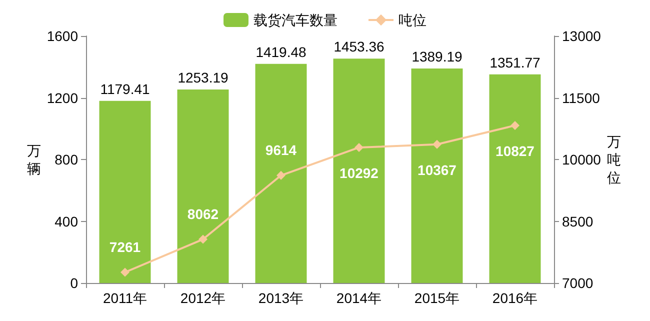 Image resolution: width=650 pixels, height=321 pixels. I want to click on data-label: 1389.19, so click(437, 56).